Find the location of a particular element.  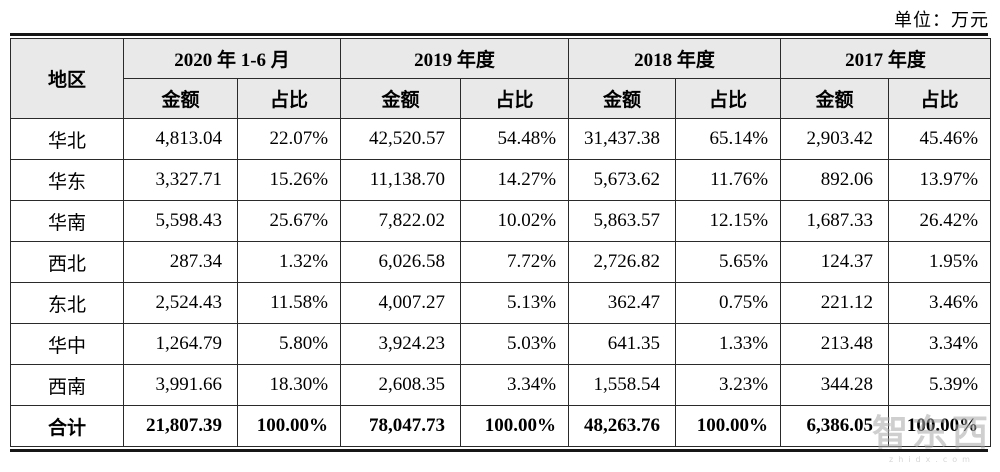

amount-cell: 3,991.66 is located at coordinates (180, 385).